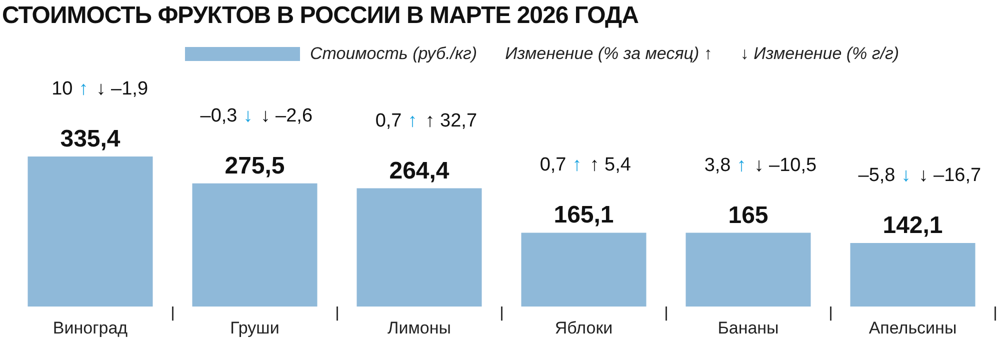  Describe the element at coordinates (62, 89) in the screenshot. I see `text: 10` at that location.